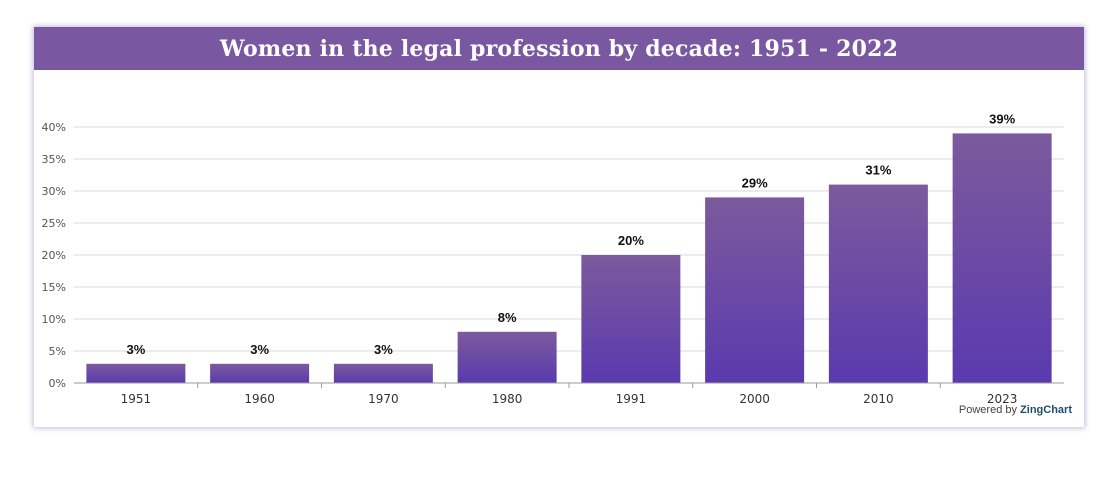 The height and width of the screenshot is (483, 1107). What do you see at coordinates (755, 182) in the screenshot?
I see `bar-value-label: 29%` at bounding box center [755, 182].